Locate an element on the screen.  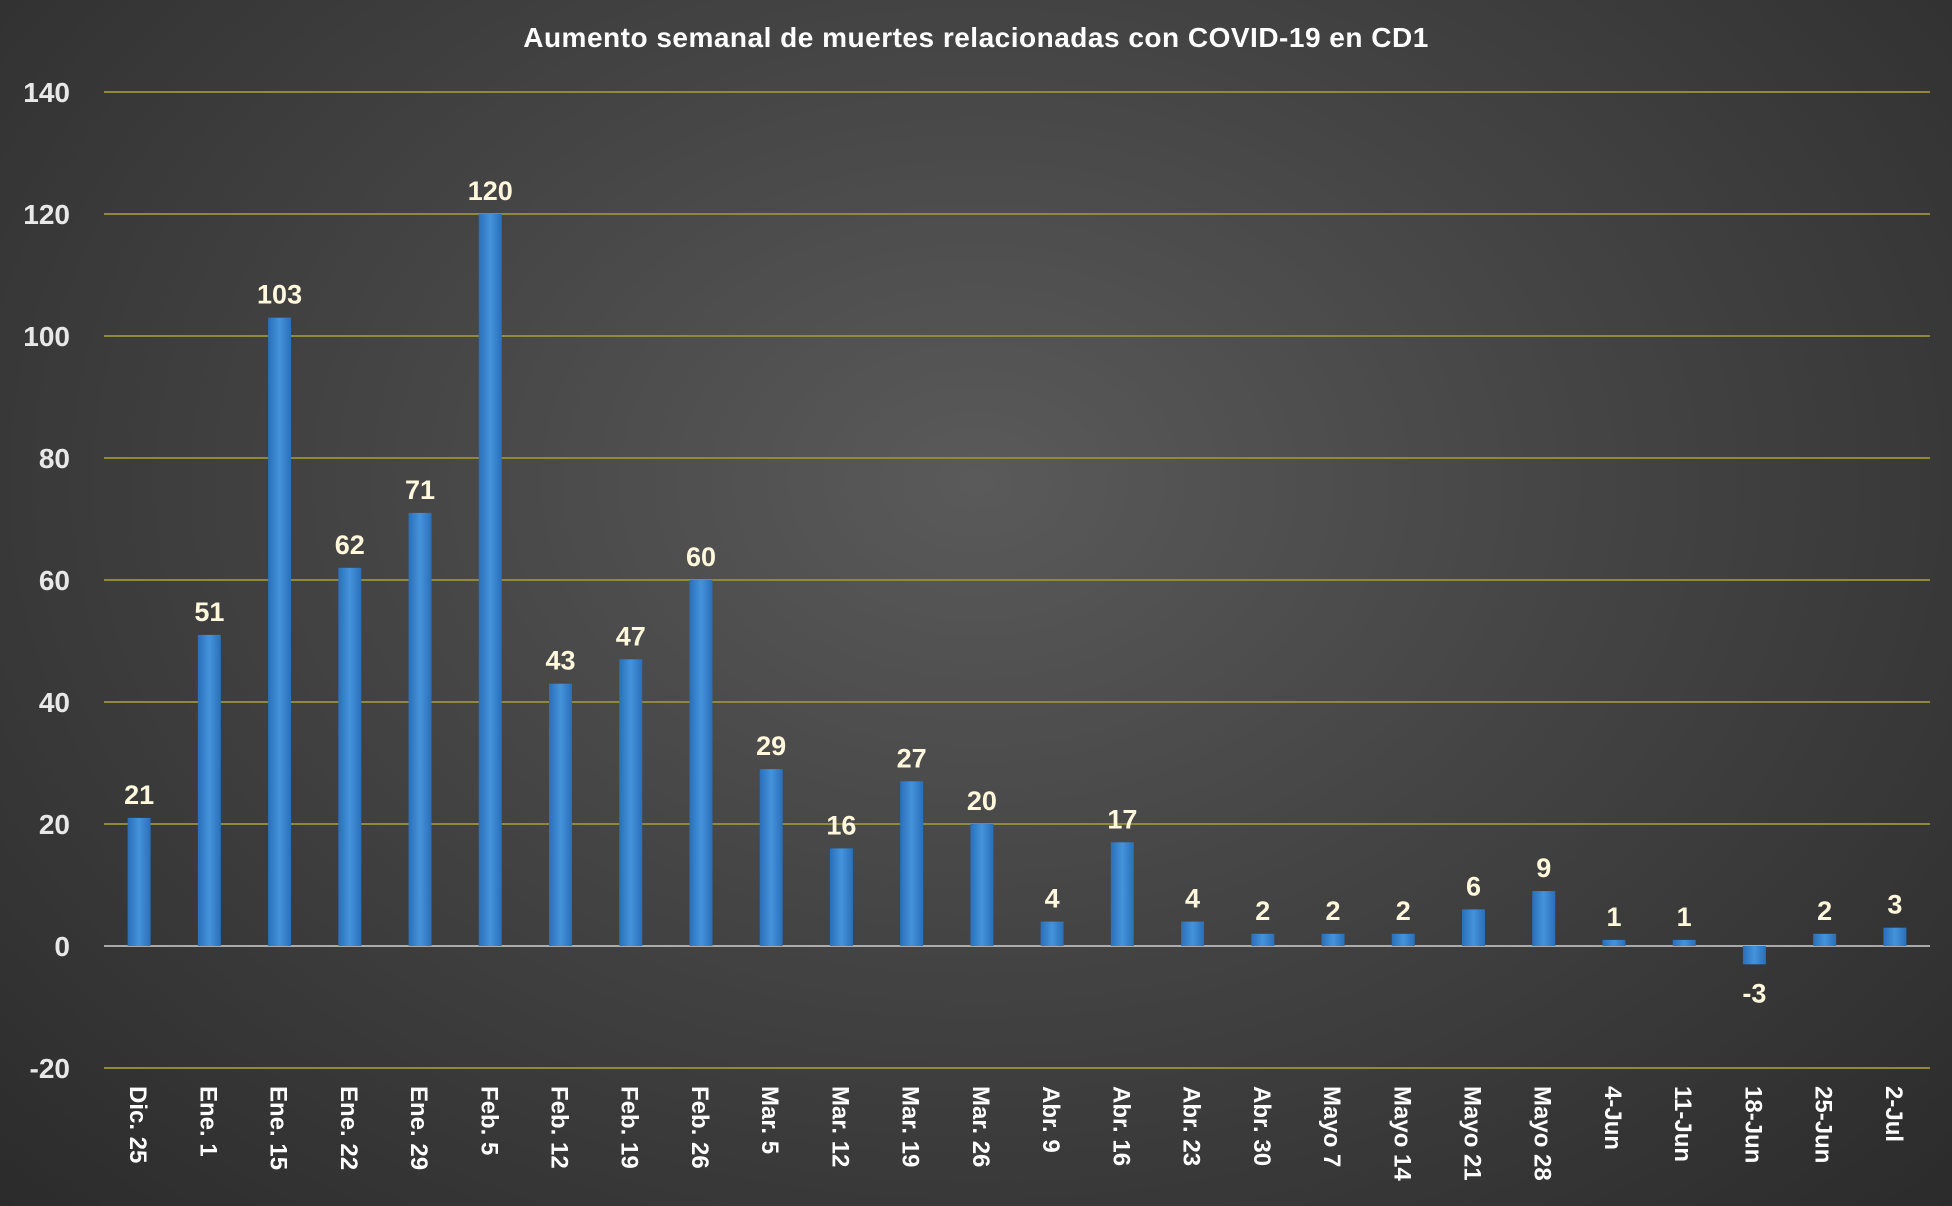
x-tick-label: Abr. 23 is located at coordinates (1191, 1126).